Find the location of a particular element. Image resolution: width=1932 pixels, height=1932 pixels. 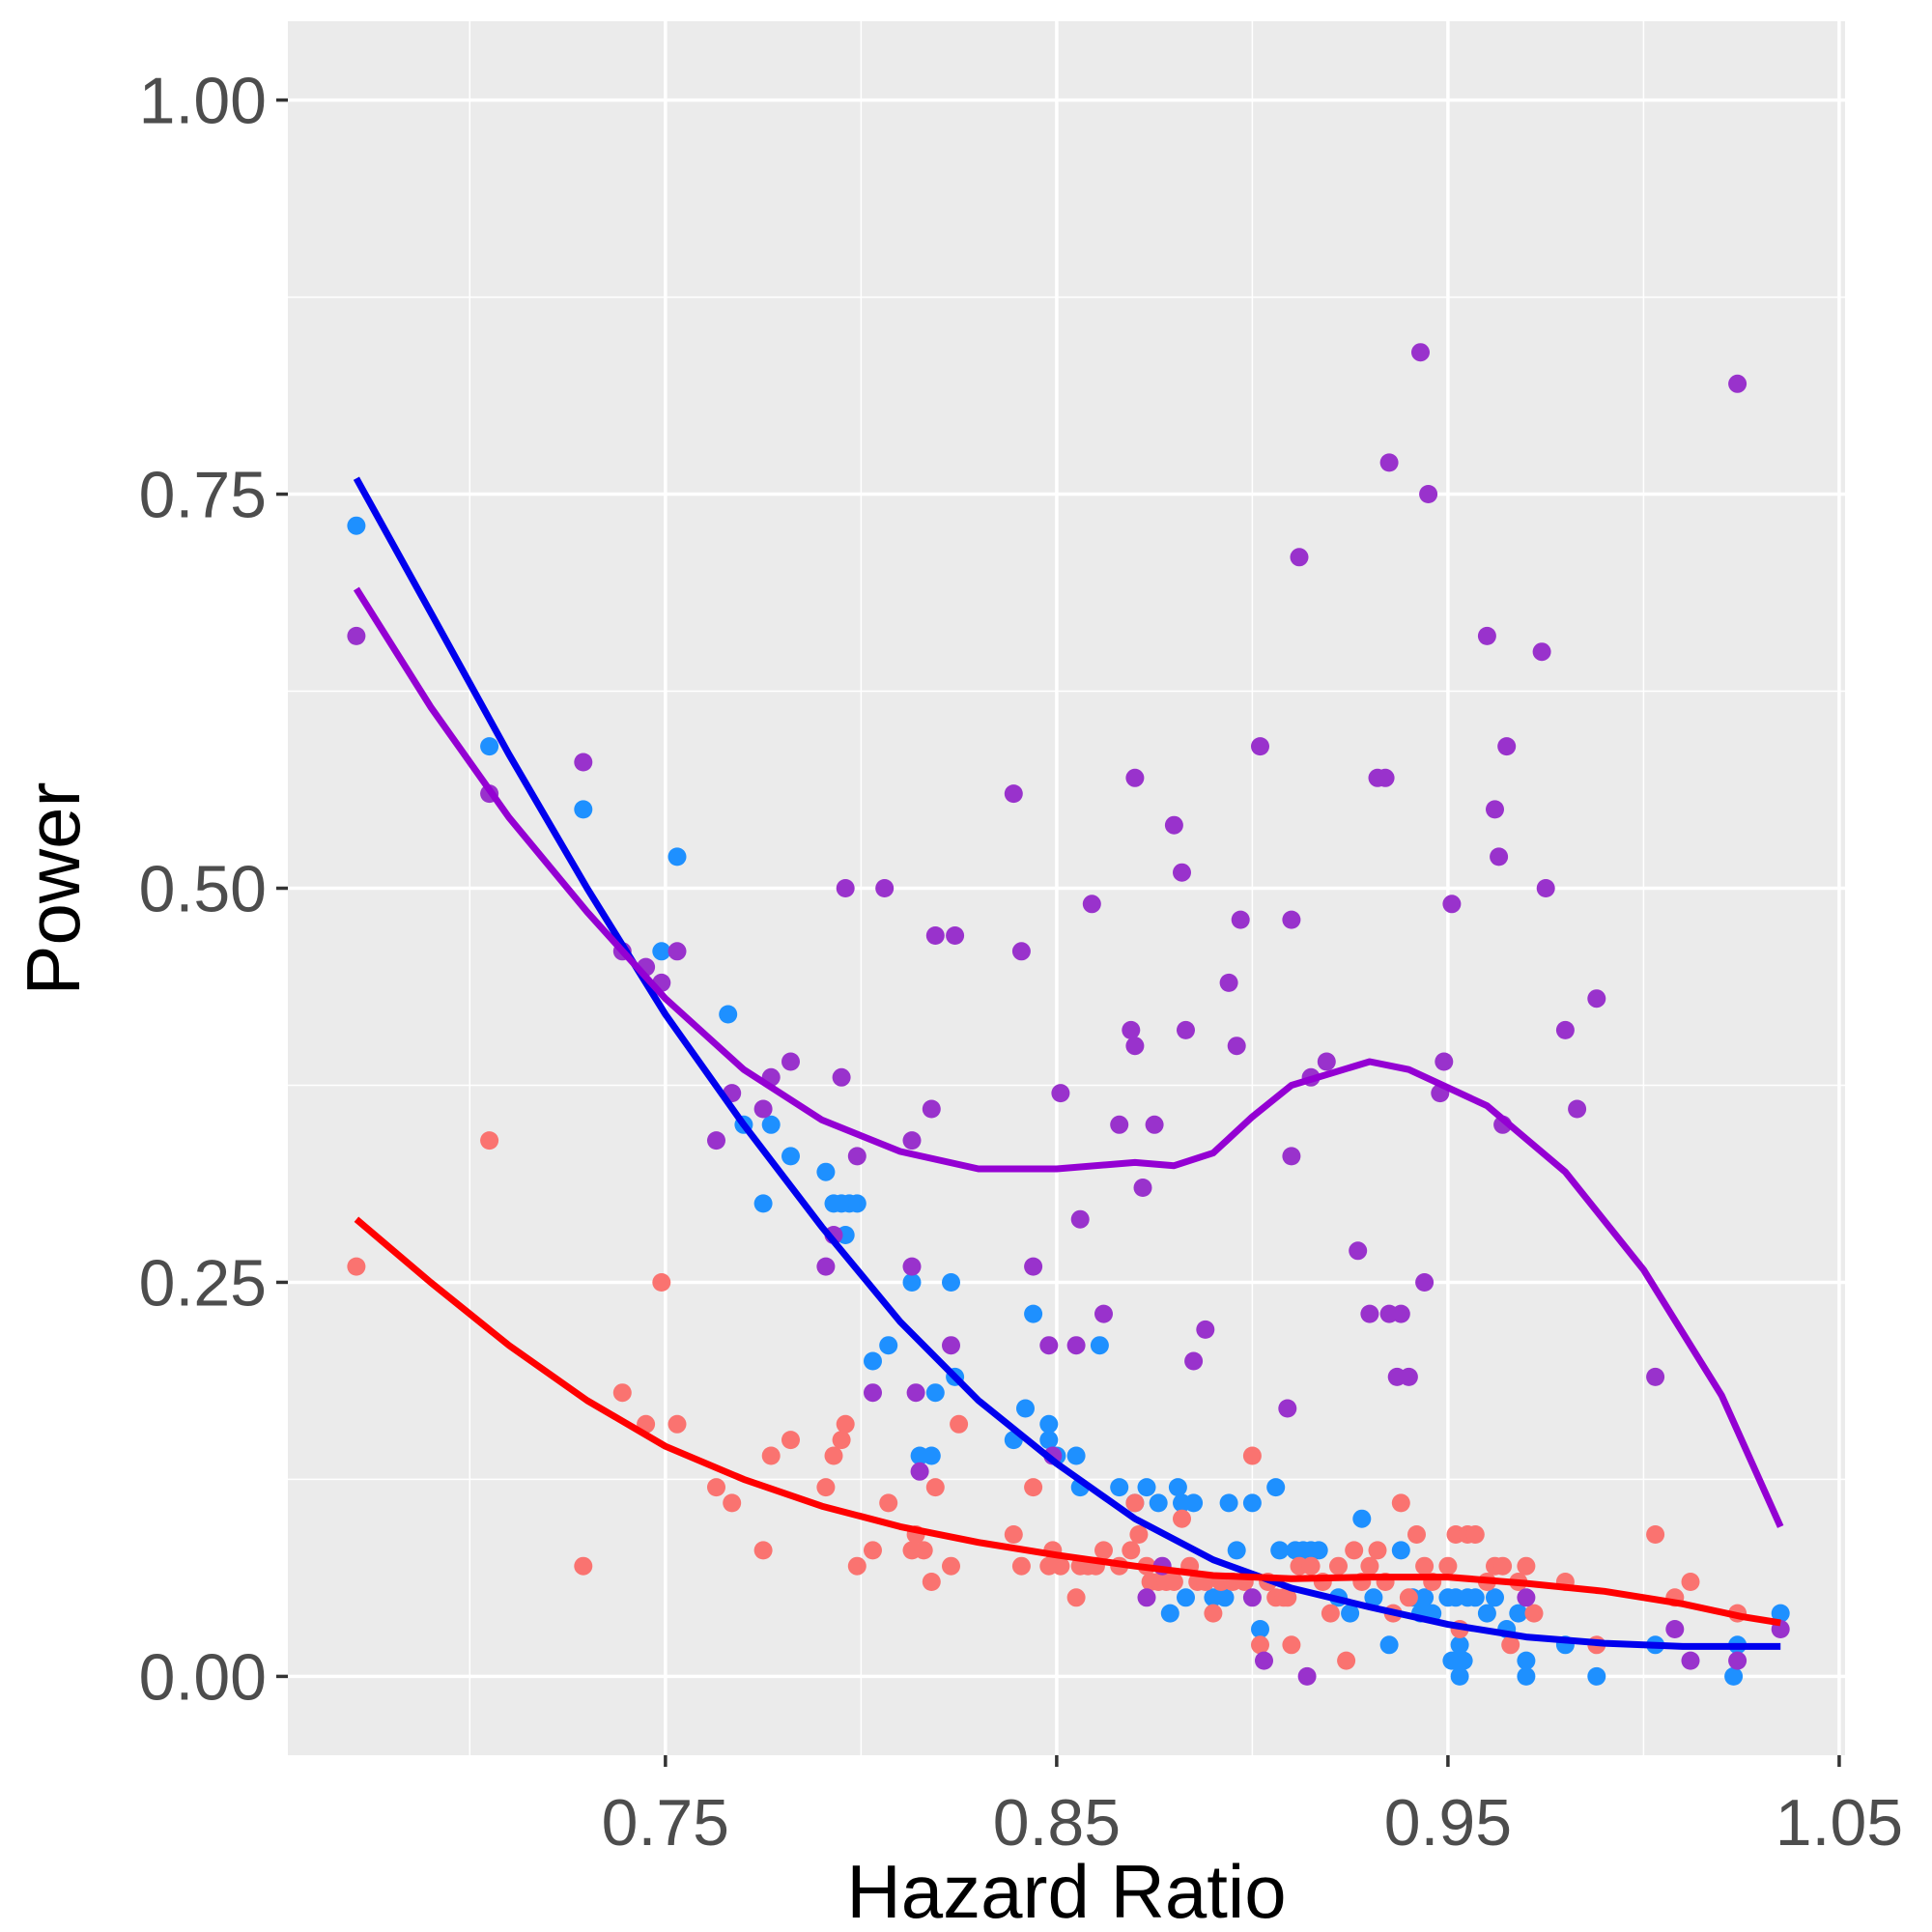

x-tick-label: 1.05 is located at coordinates (1839, 1823).